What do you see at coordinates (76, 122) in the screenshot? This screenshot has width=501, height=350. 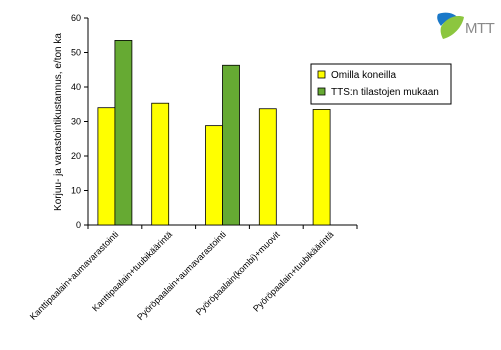 I see `y-tick-label: 30` at bounding box center [76, 122].